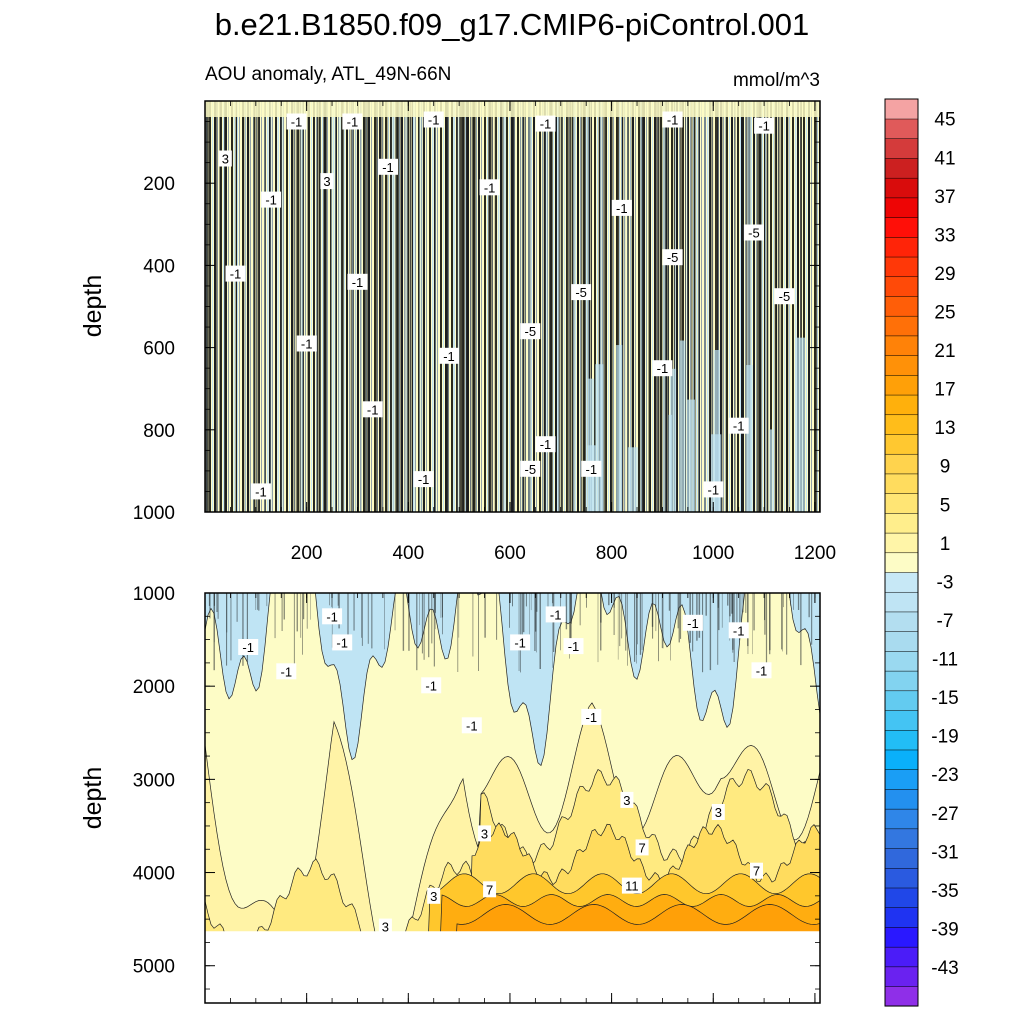 This screenshot has height=1024, width=1024. What do you see at coordinates (154, 967) in the screenshot?
I see `y-tick-label: 5000` at bounding box center [154, 967].